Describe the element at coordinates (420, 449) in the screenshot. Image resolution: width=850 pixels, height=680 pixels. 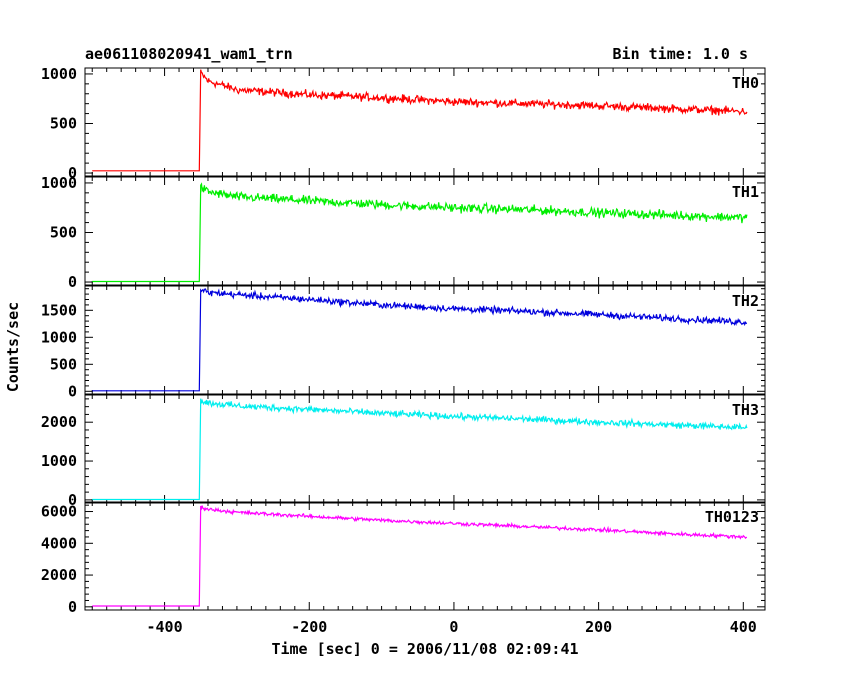
I see `series-th3` at that location.